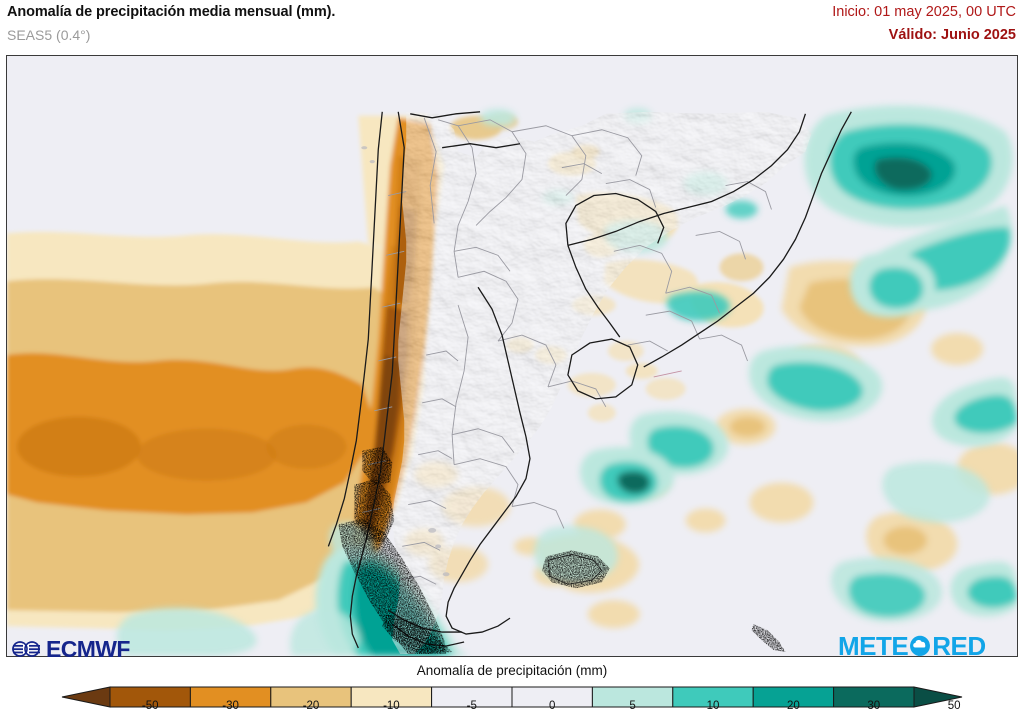 The image size is (1024, 720). Describe the element at coordinates (150, 706) in the screenshot. I see `colorbar-tick-label: -50` at that location.